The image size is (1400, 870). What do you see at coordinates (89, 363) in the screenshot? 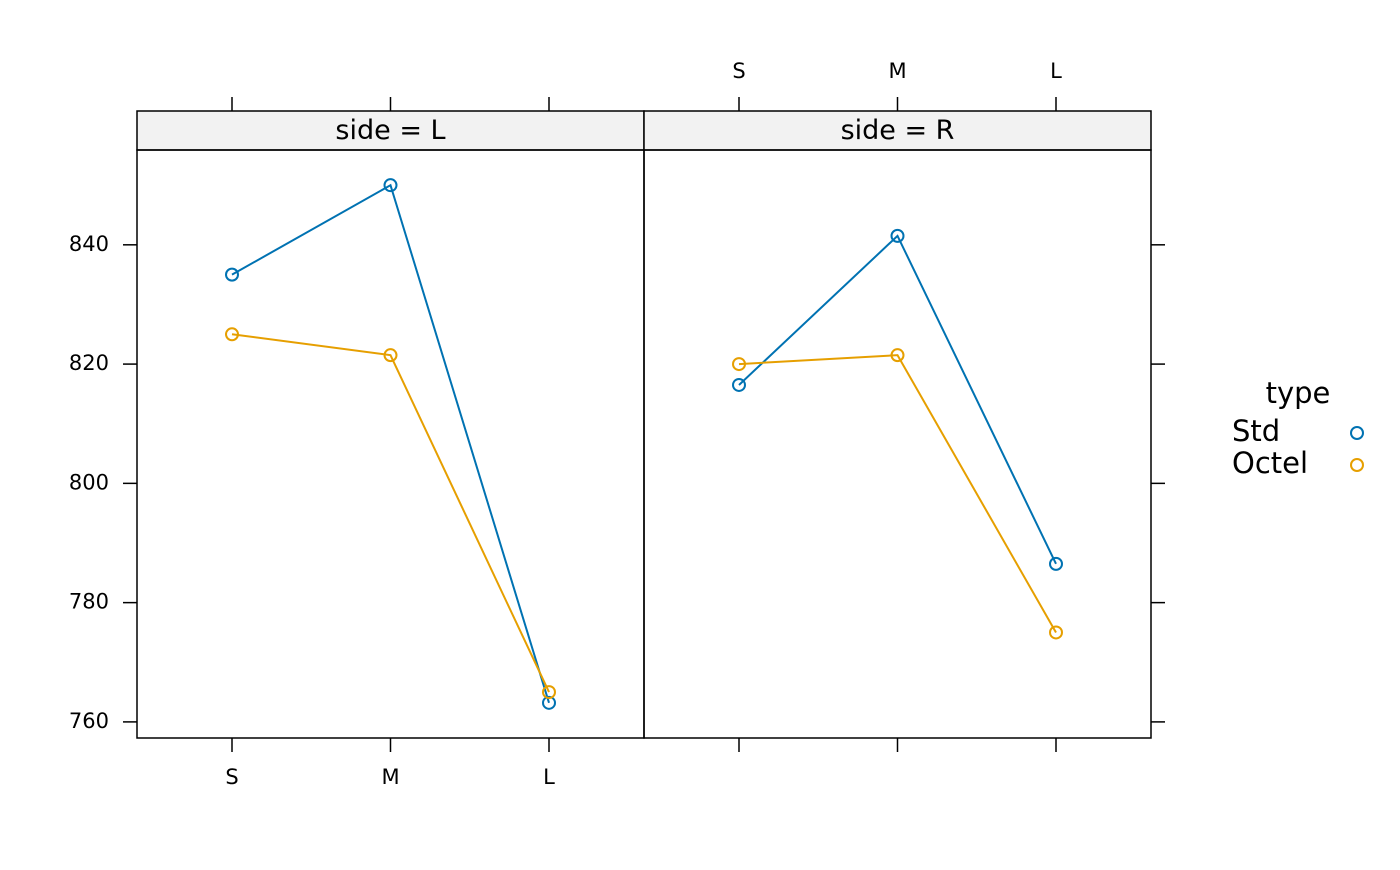
I see `y-tick-label: 820` at bounding box center [89, 363].